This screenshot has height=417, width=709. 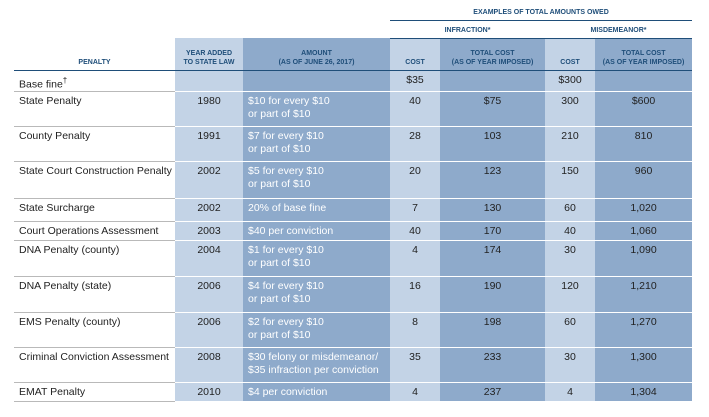 I want to click on cell: $7 for every $10 or part of $10, so click(x=317, y=144).